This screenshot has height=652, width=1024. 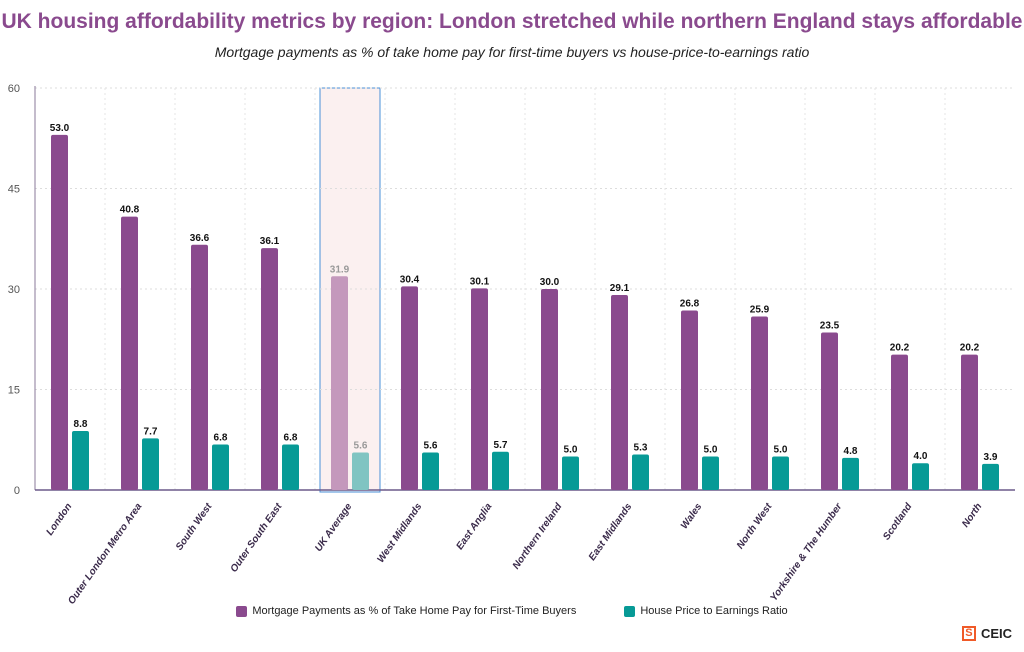 I want to click on ceic-logo-icon: S, so click(x=968, y=633).